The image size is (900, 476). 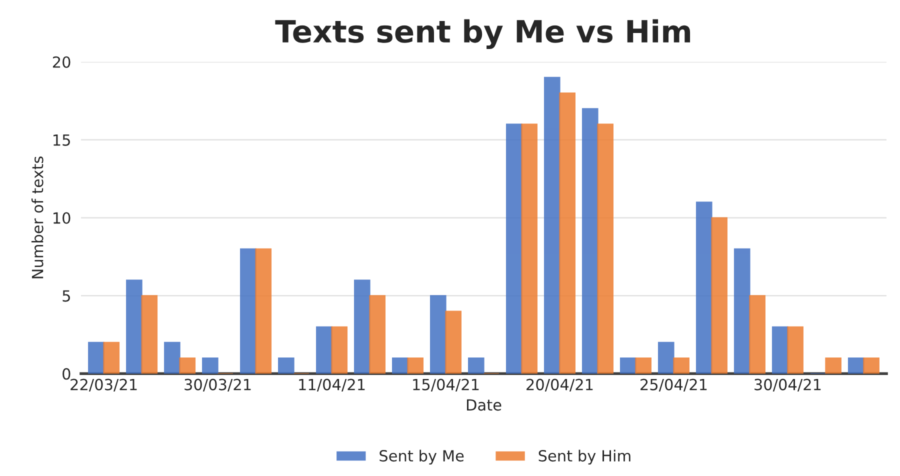 I want to click on x-tick-label: 22/03/21, so click(x=103, y=385).